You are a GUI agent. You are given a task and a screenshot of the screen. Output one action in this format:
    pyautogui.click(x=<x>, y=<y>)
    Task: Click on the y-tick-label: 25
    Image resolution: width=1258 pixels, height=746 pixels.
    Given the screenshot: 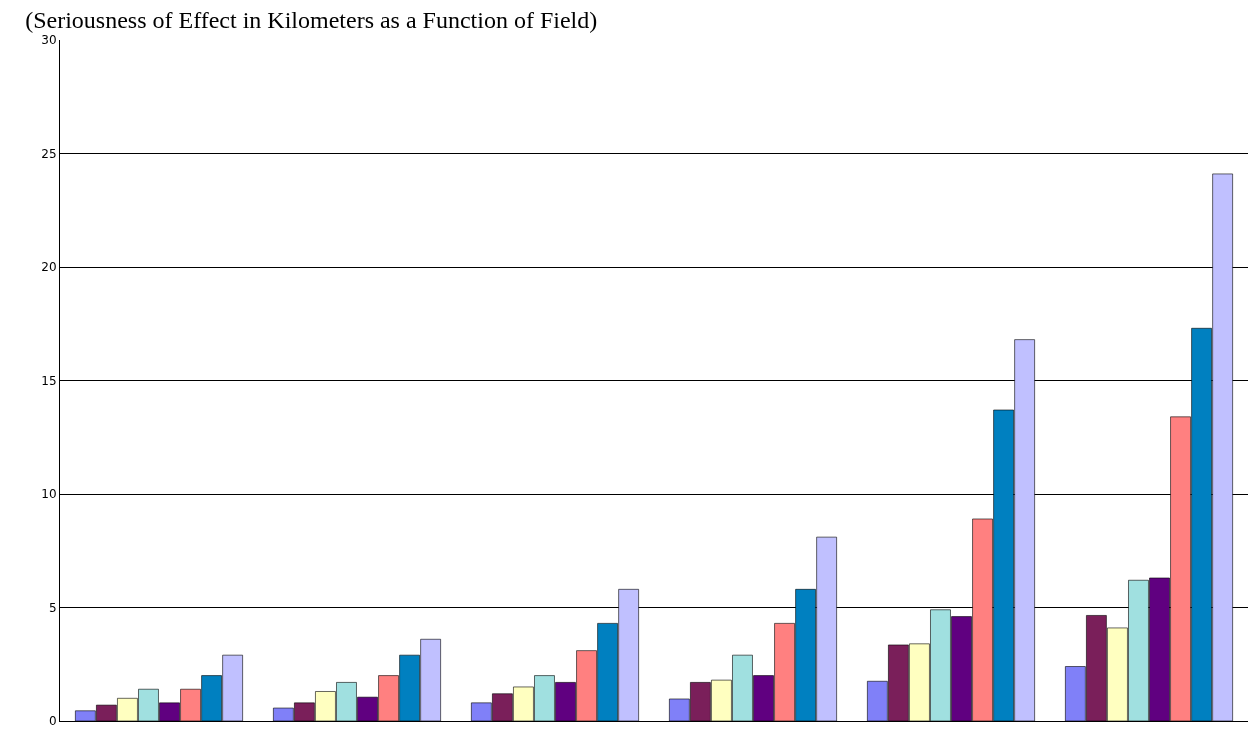 What is the action you would take?
    pyautogui.click(x=49, y=153)
    